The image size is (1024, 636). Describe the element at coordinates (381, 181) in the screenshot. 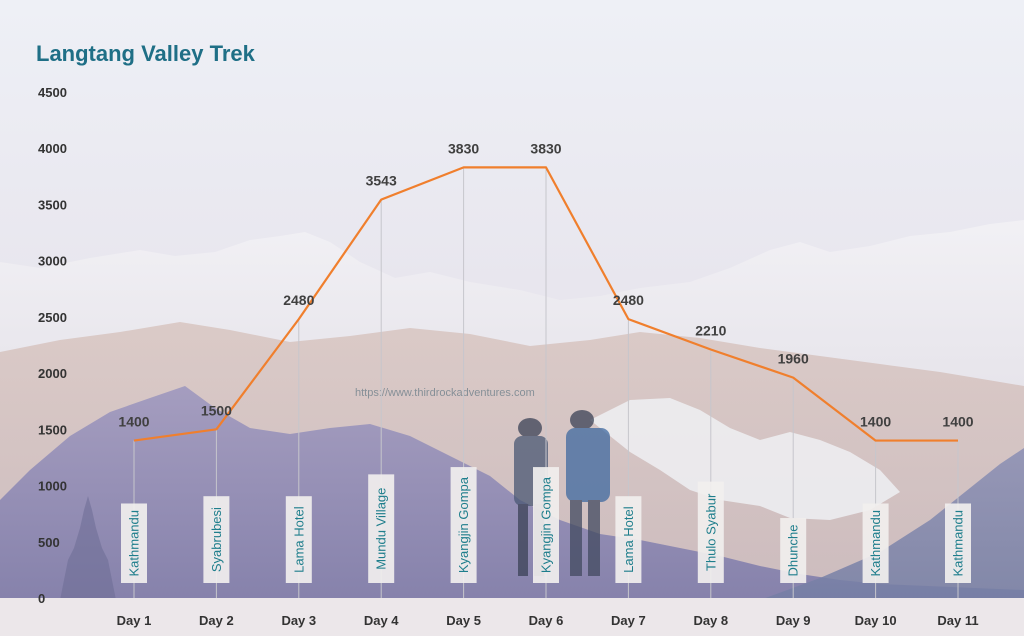

I see `data-label: 3543` at that location.